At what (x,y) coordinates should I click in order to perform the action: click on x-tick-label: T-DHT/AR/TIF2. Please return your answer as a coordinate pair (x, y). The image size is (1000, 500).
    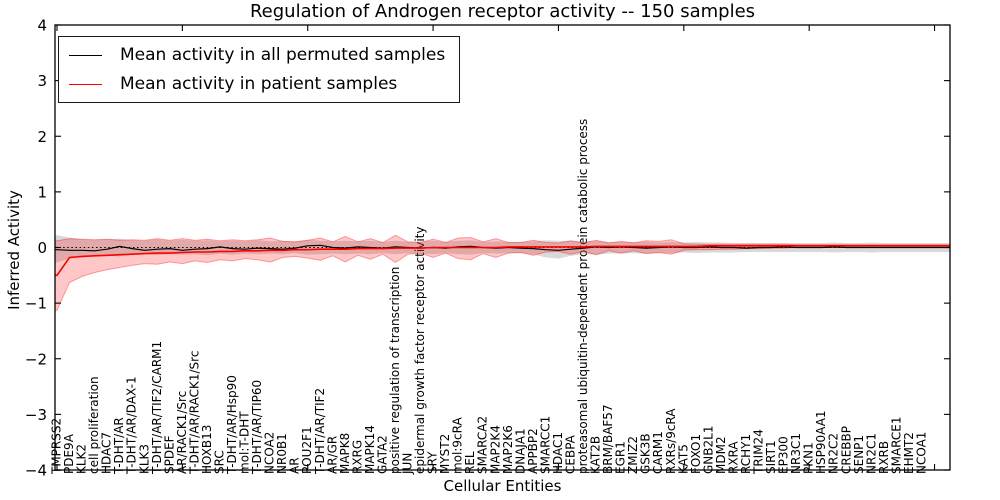
    Looking at the image, I should click on (320, 431).